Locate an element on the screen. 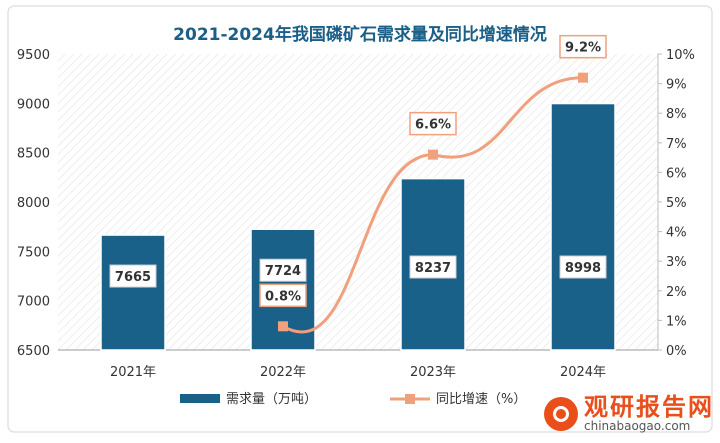  growth-label: 9.2% is located at coordinates (583, 48).